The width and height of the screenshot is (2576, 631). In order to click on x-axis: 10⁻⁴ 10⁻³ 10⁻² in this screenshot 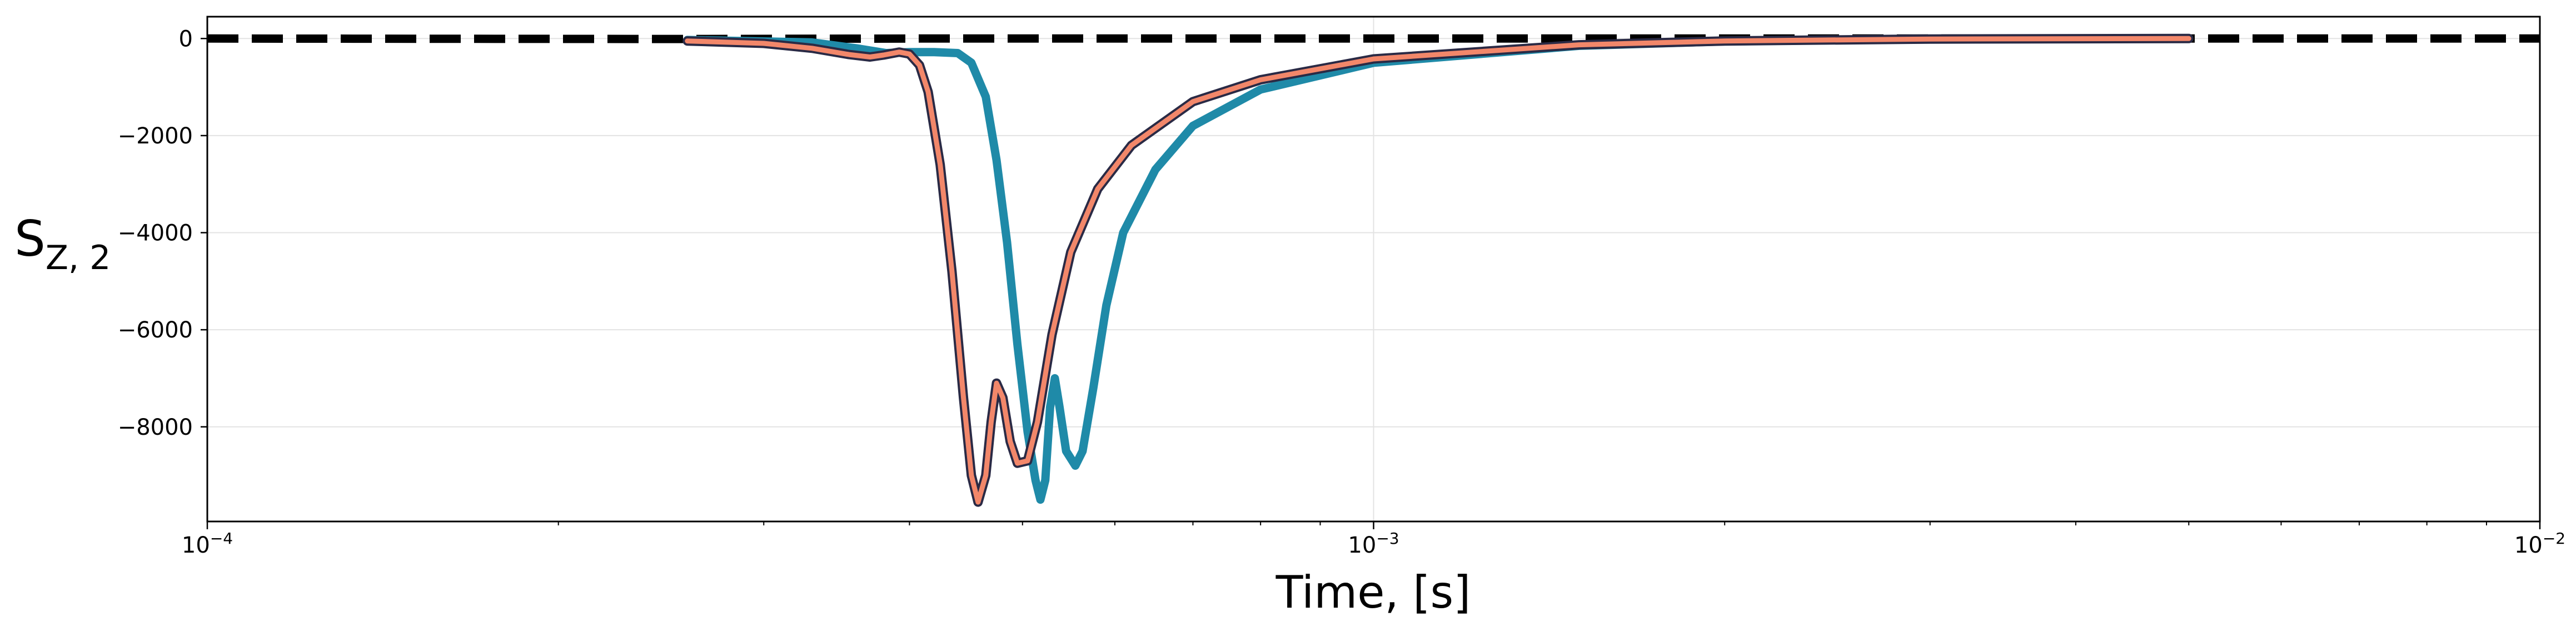, I will do `click(1373, 539)`.